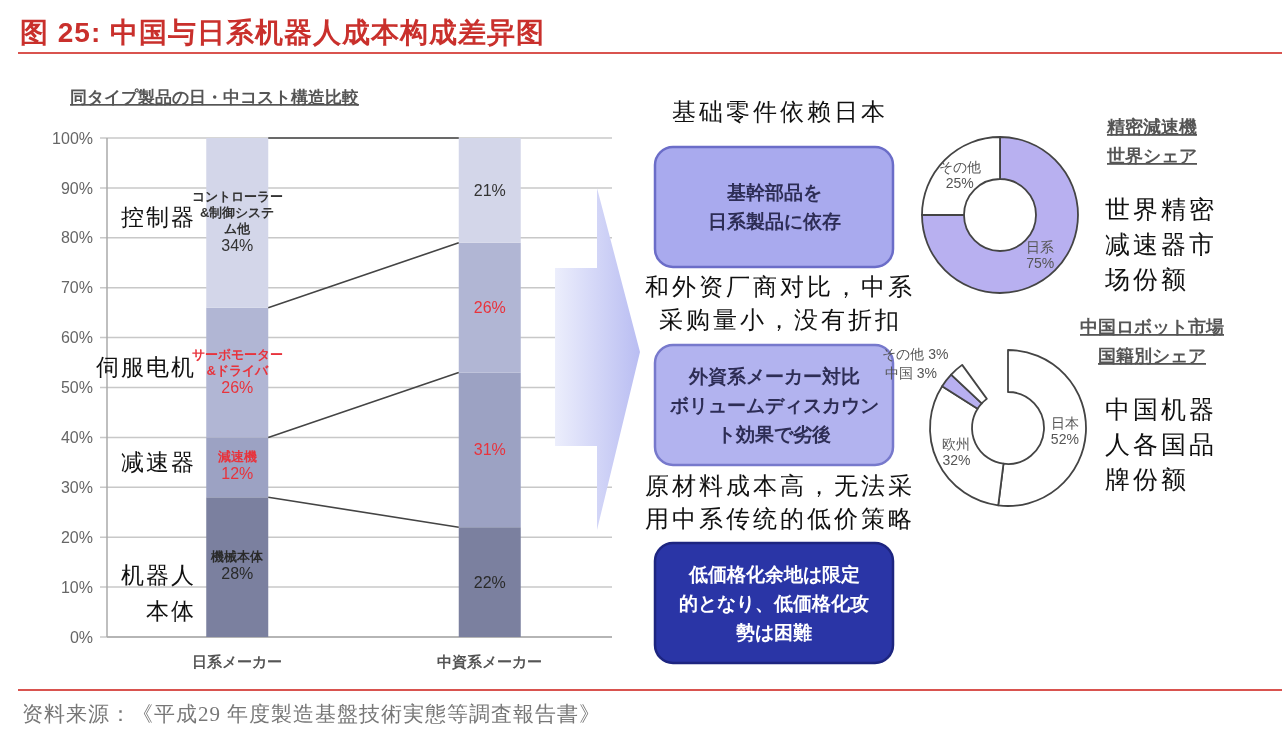  I want to click on text: 基础零件依赖日本, so click(780, 112).